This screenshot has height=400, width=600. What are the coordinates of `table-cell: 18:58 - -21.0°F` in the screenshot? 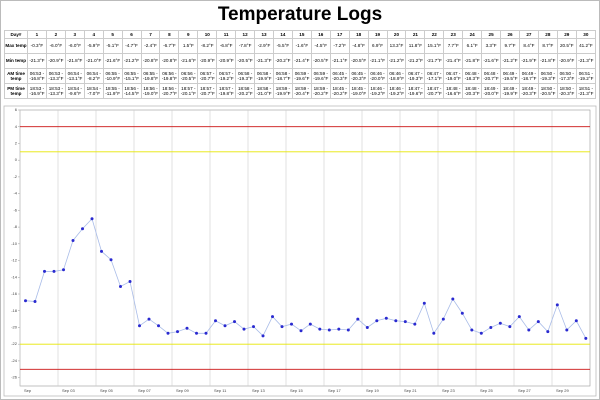 It's located at (264, 91).